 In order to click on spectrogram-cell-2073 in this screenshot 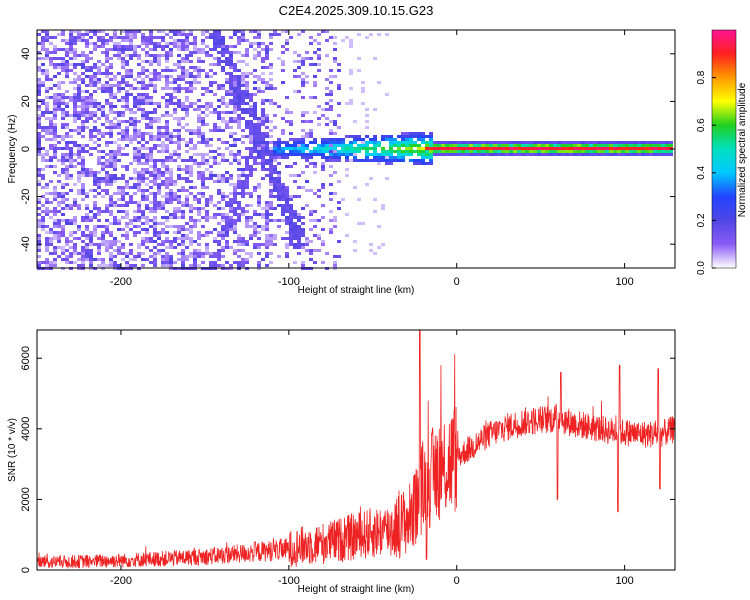, I will do `click(227, 262)`.